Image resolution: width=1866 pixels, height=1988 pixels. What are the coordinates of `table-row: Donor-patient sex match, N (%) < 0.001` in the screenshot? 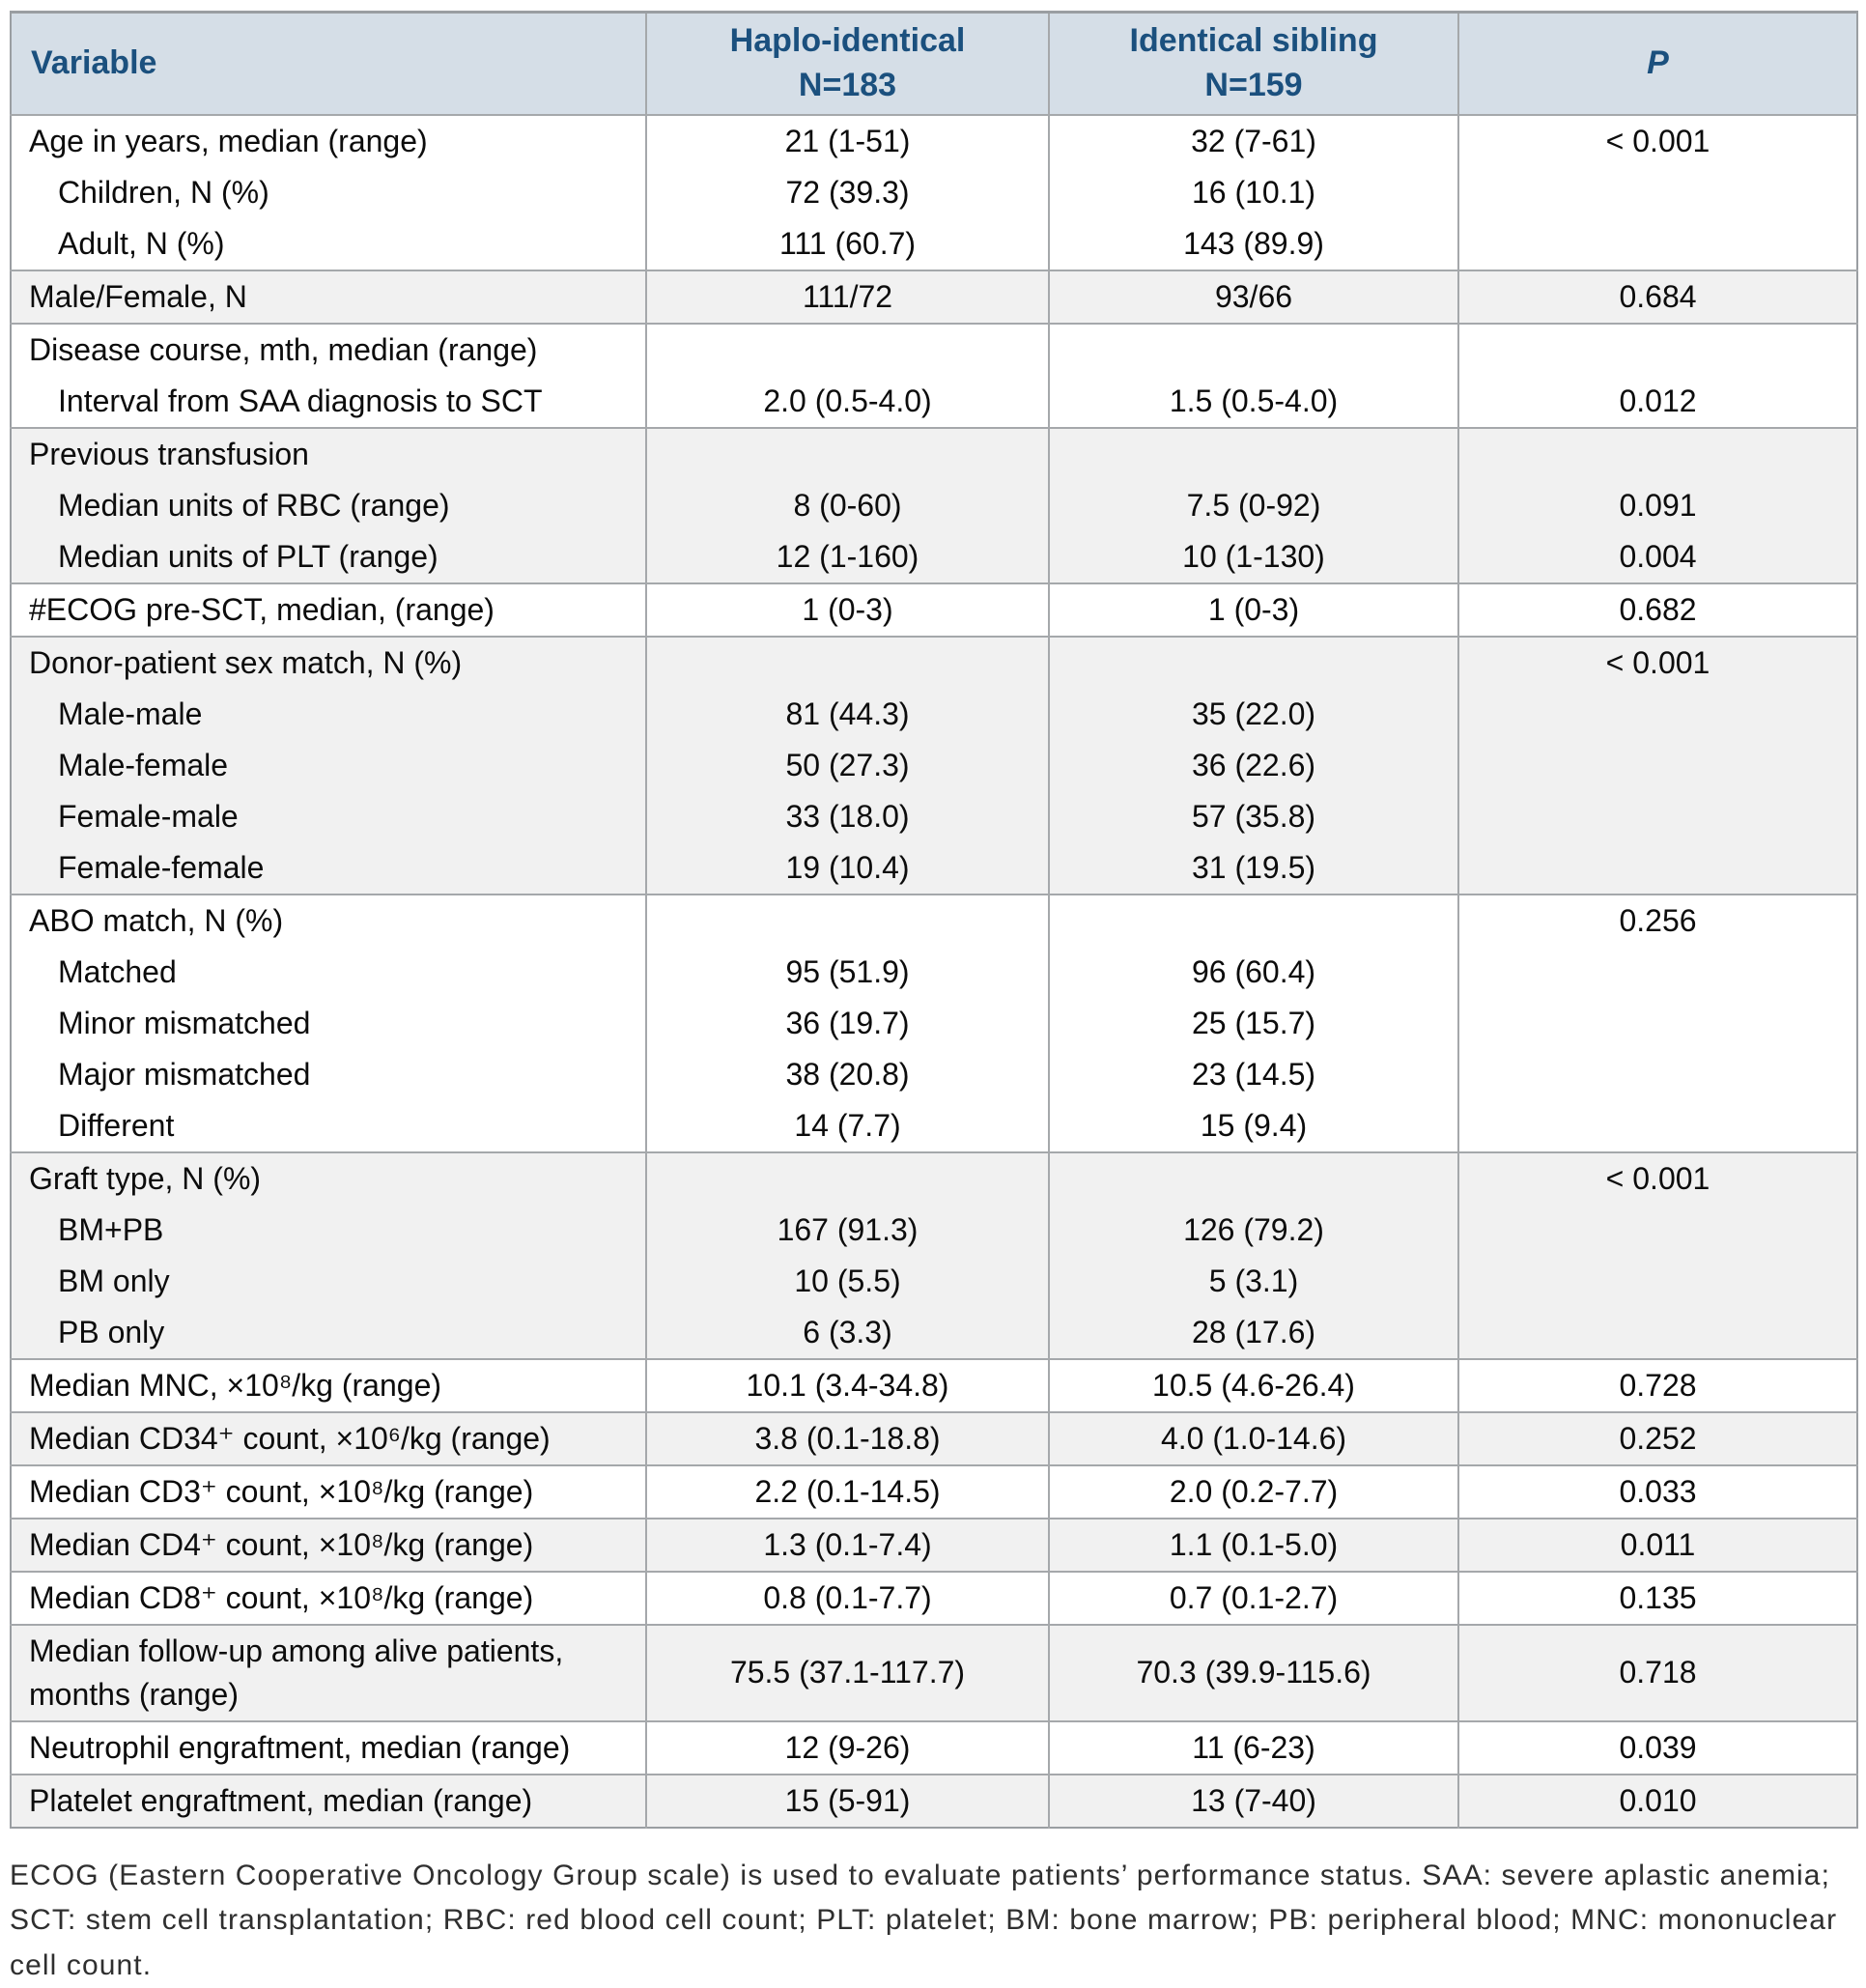 It's located at (934, 662).